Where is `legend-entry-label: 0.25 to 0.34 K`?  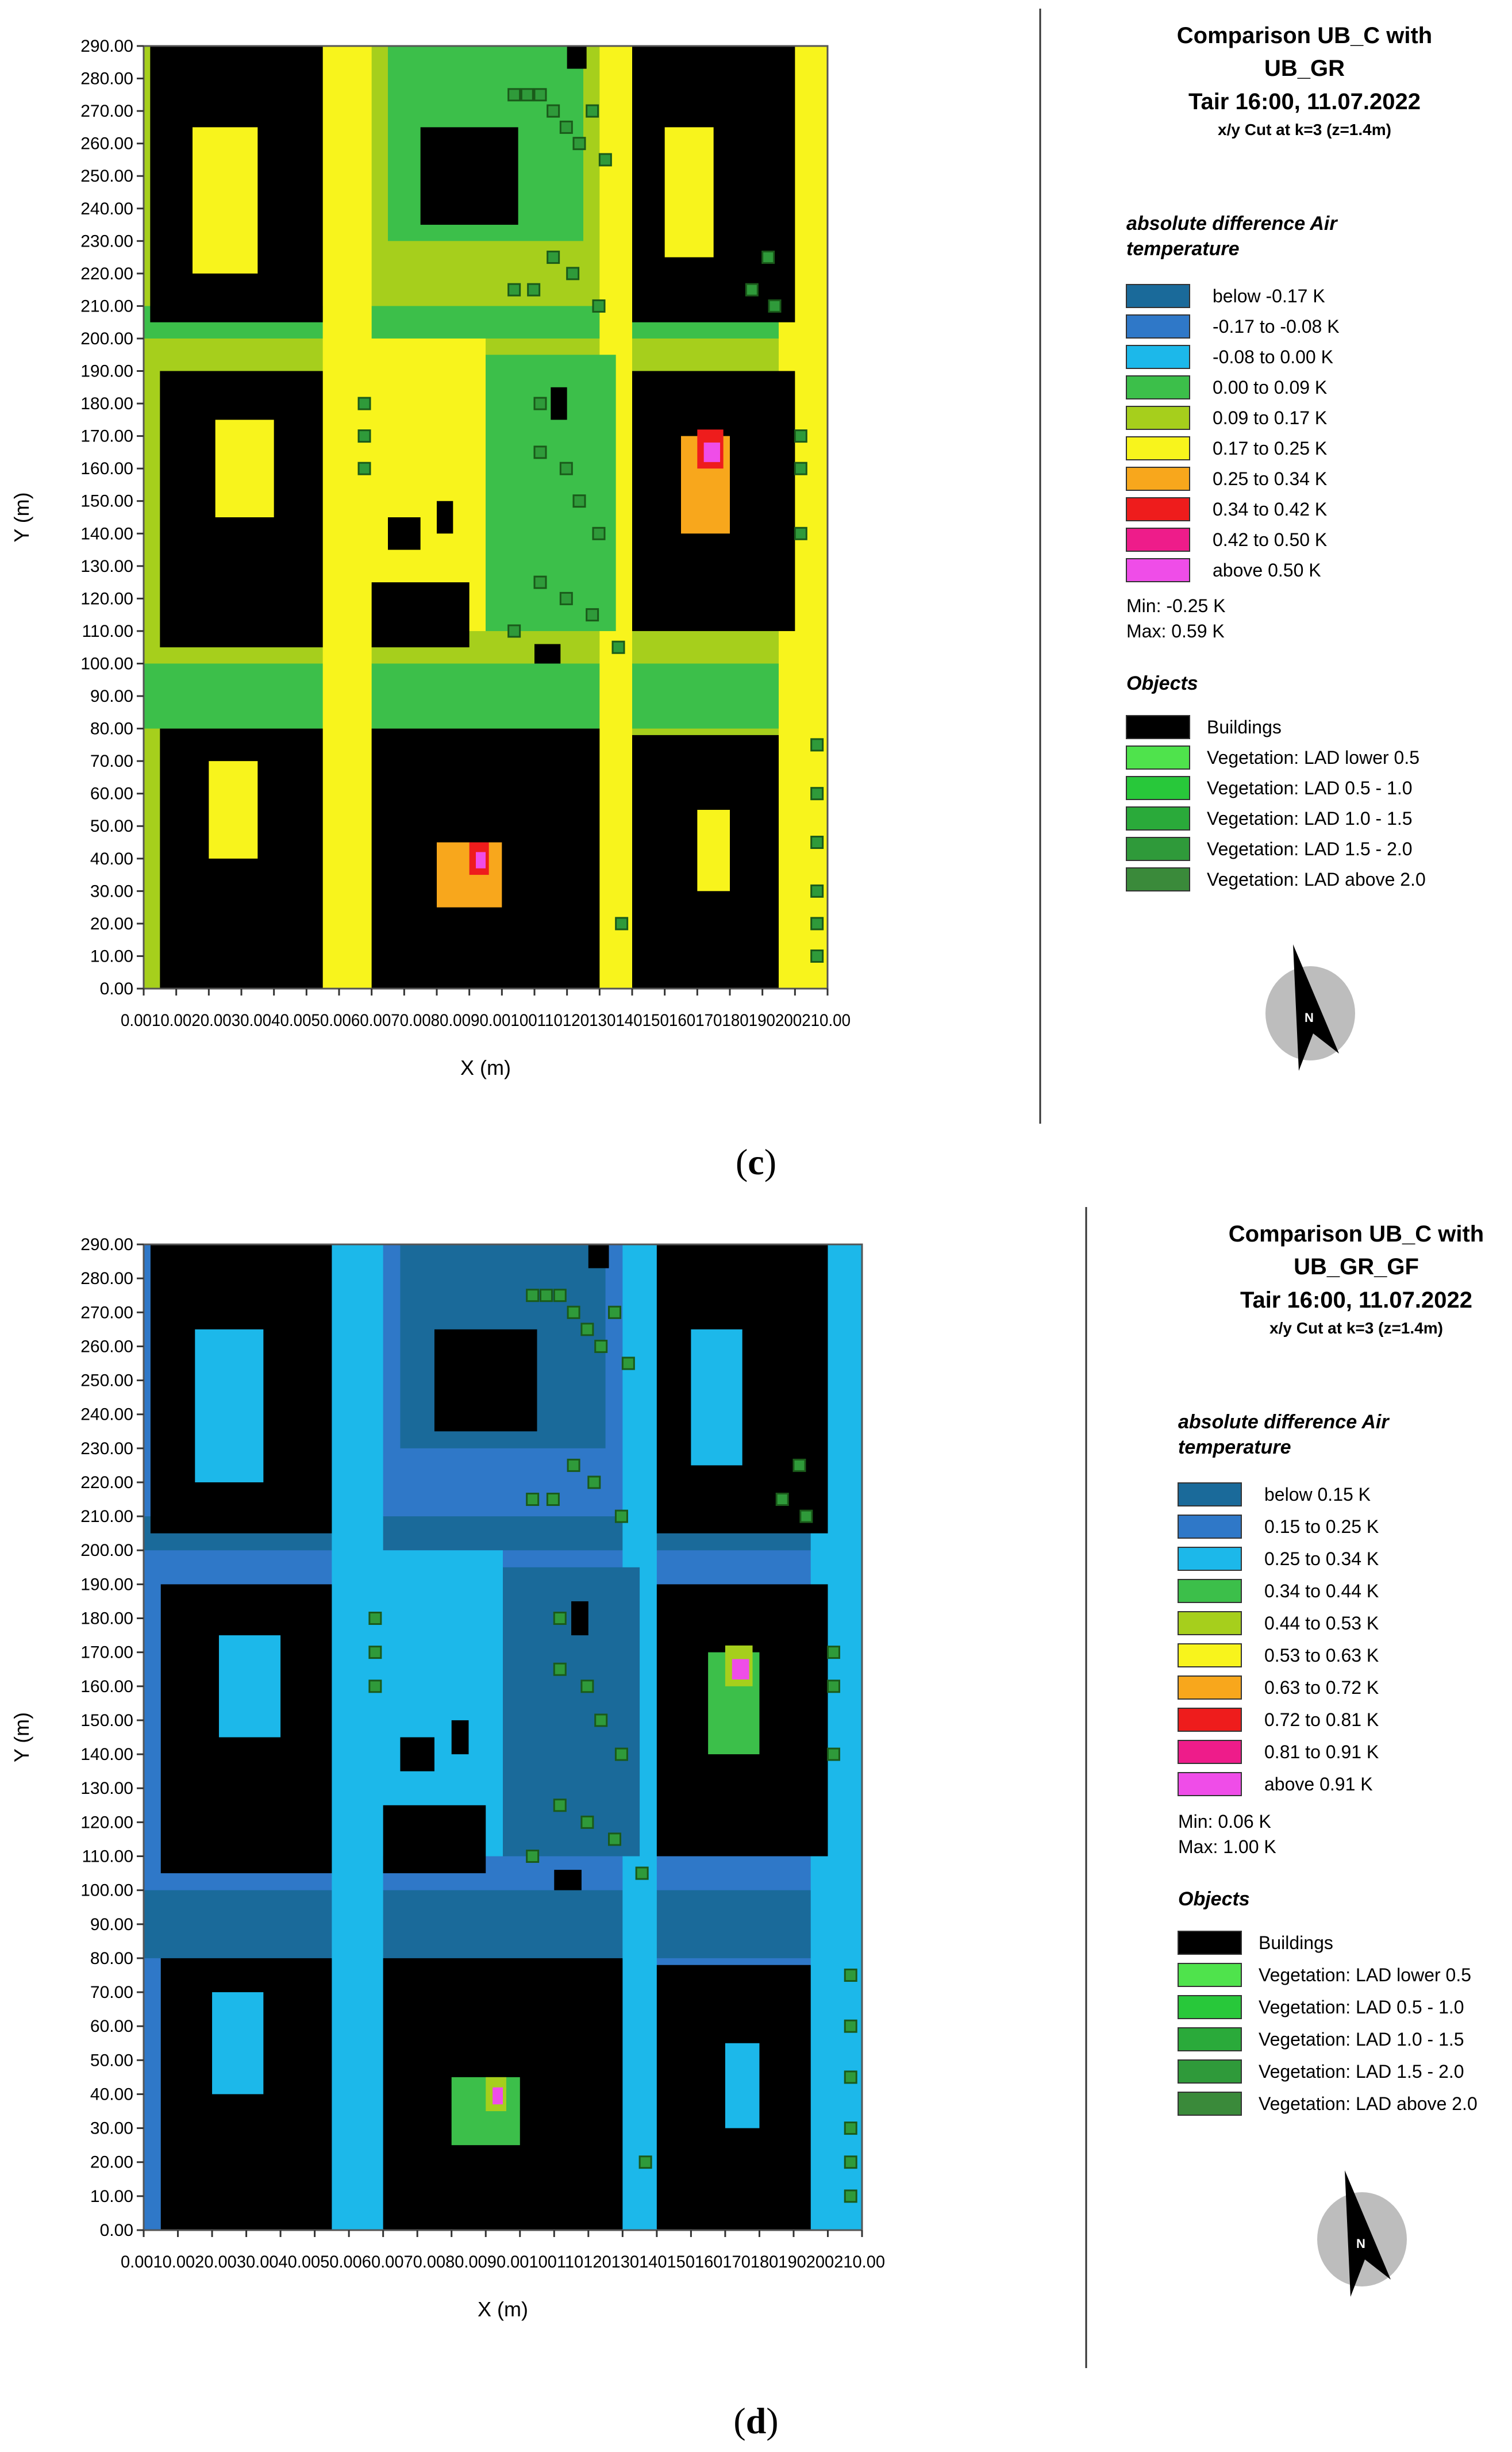 legend-entry-label: 0.25 to 0.34 K is located at coordinates (1270, 479).